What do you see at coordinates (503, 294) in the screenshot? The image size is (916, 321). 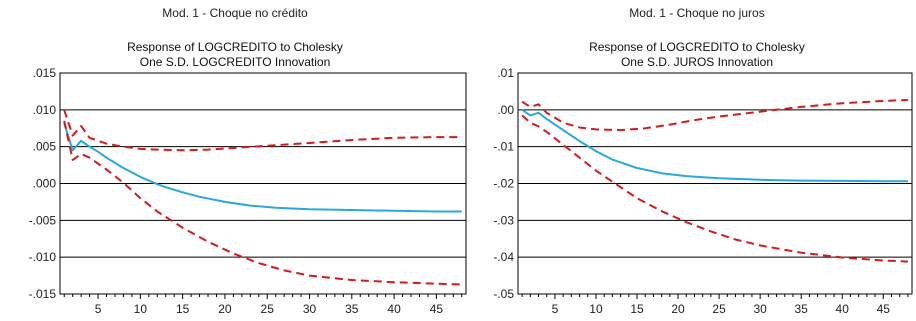 I see `y-tick-label: -.05` at bounding box center [503, 294].